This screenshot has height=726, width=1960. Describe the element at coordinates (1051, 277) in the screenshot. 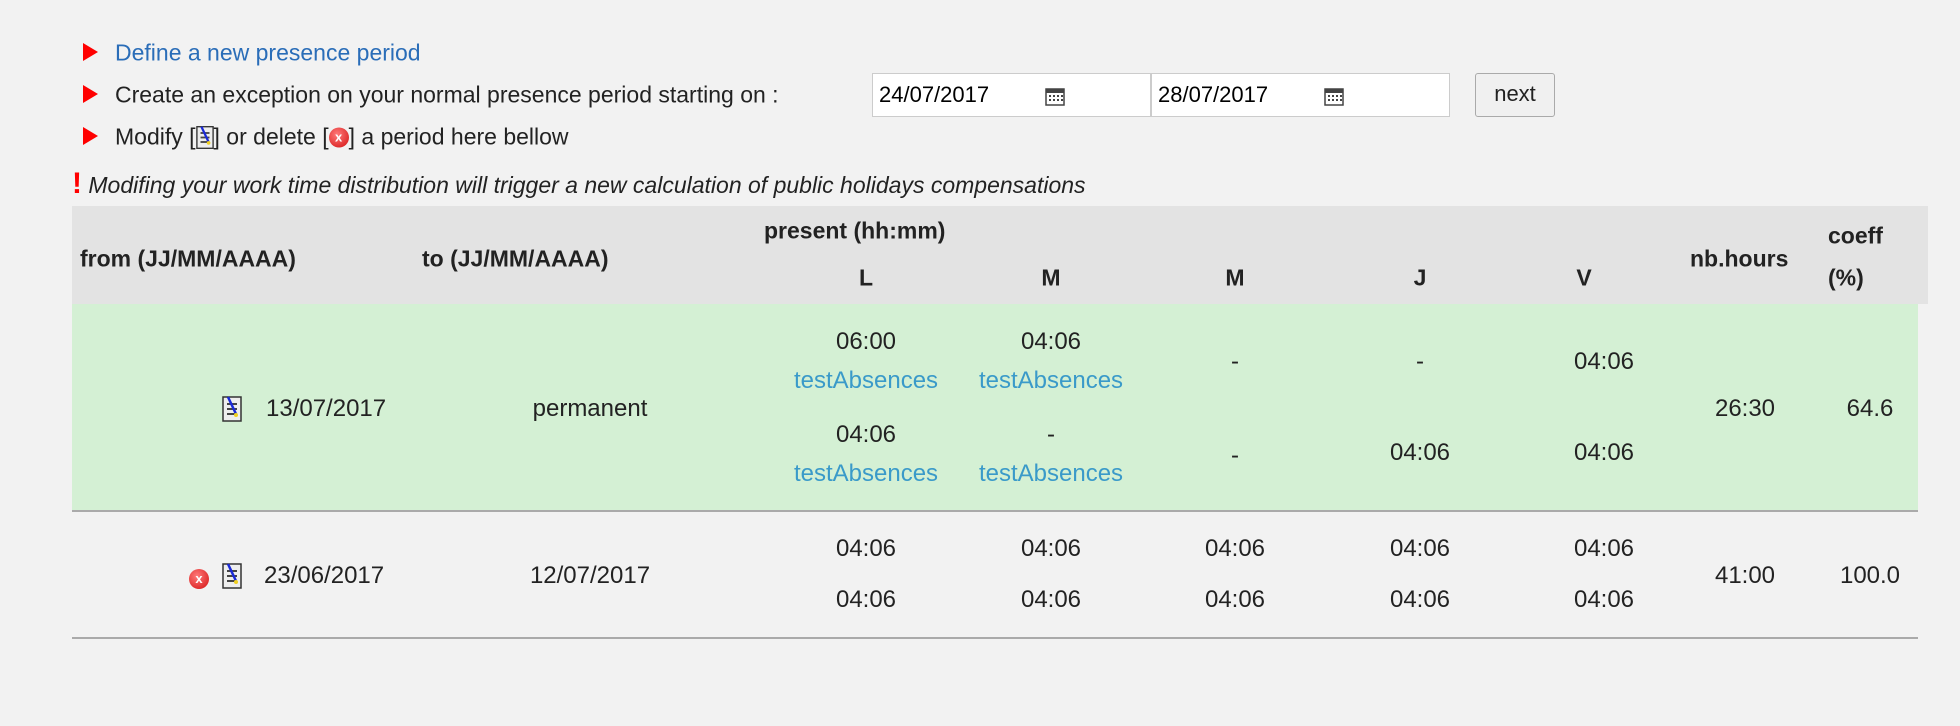

I see `header-day-m: M` at that location.